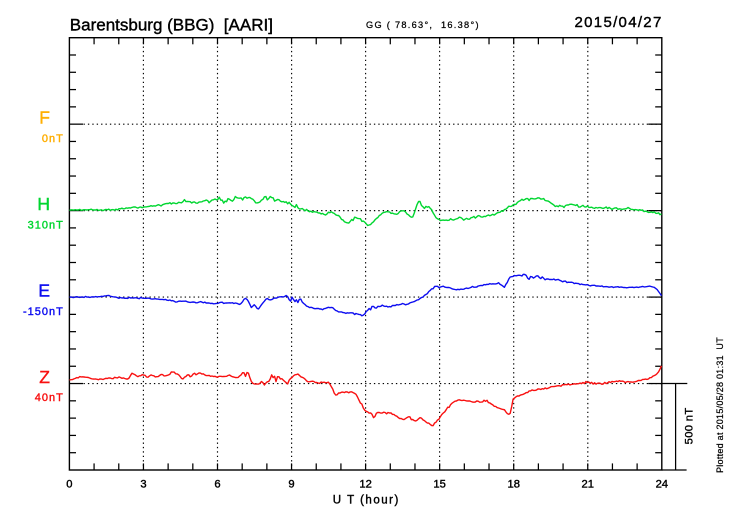  I want to click on svg-text: 21, so click(588, 485).